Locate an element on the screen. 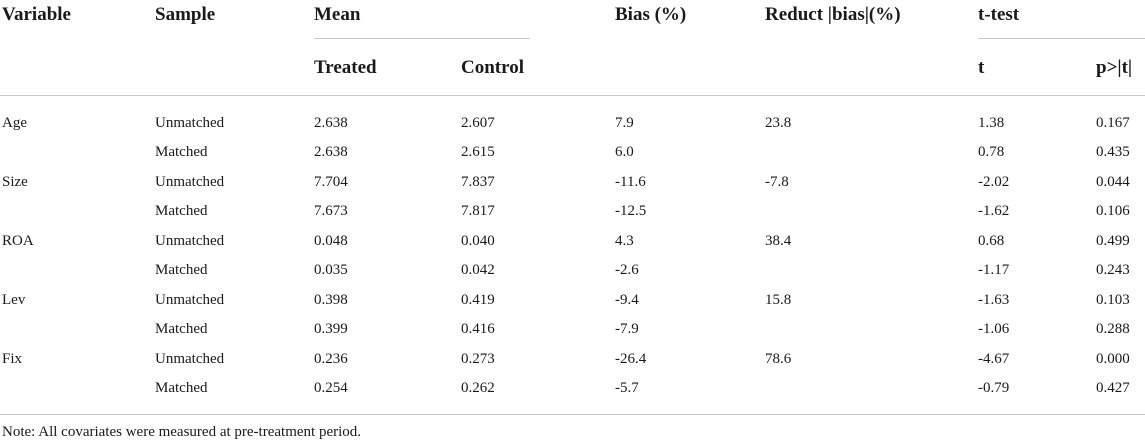 The width and height of the screenshot is (1145, 441). cell-control: 0.262 is located at coordinates (478, 388).